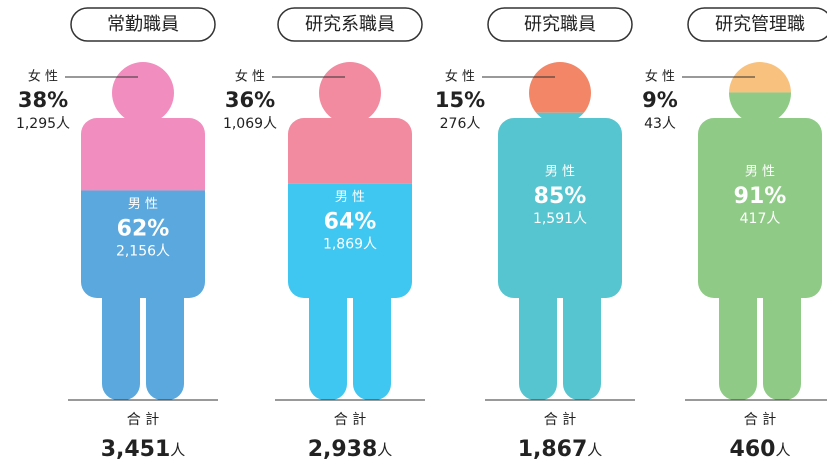 This screenshot has width=827, height=466. I want to click on female-count: 1,069人, so click(250, 124).